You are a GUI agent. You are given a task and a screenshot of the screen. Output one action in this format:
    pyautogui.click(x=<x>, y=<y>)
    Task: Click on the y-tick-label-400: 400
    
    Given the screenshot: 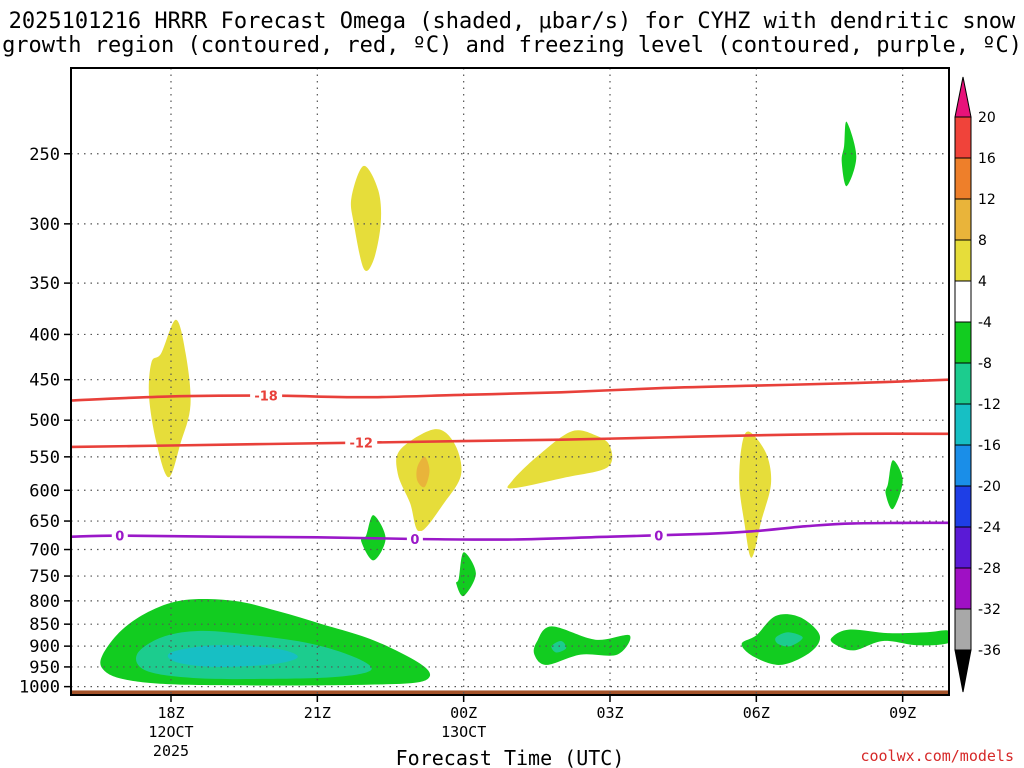 What is the action you would take?
    pyautogui.click(x=44, y=335)
    